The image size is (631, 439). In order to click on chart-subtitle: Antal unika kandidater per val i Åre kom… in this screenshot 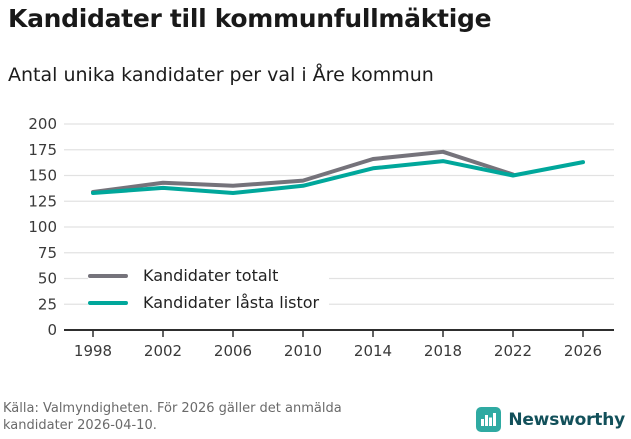, I will do `click(221, 75)`.